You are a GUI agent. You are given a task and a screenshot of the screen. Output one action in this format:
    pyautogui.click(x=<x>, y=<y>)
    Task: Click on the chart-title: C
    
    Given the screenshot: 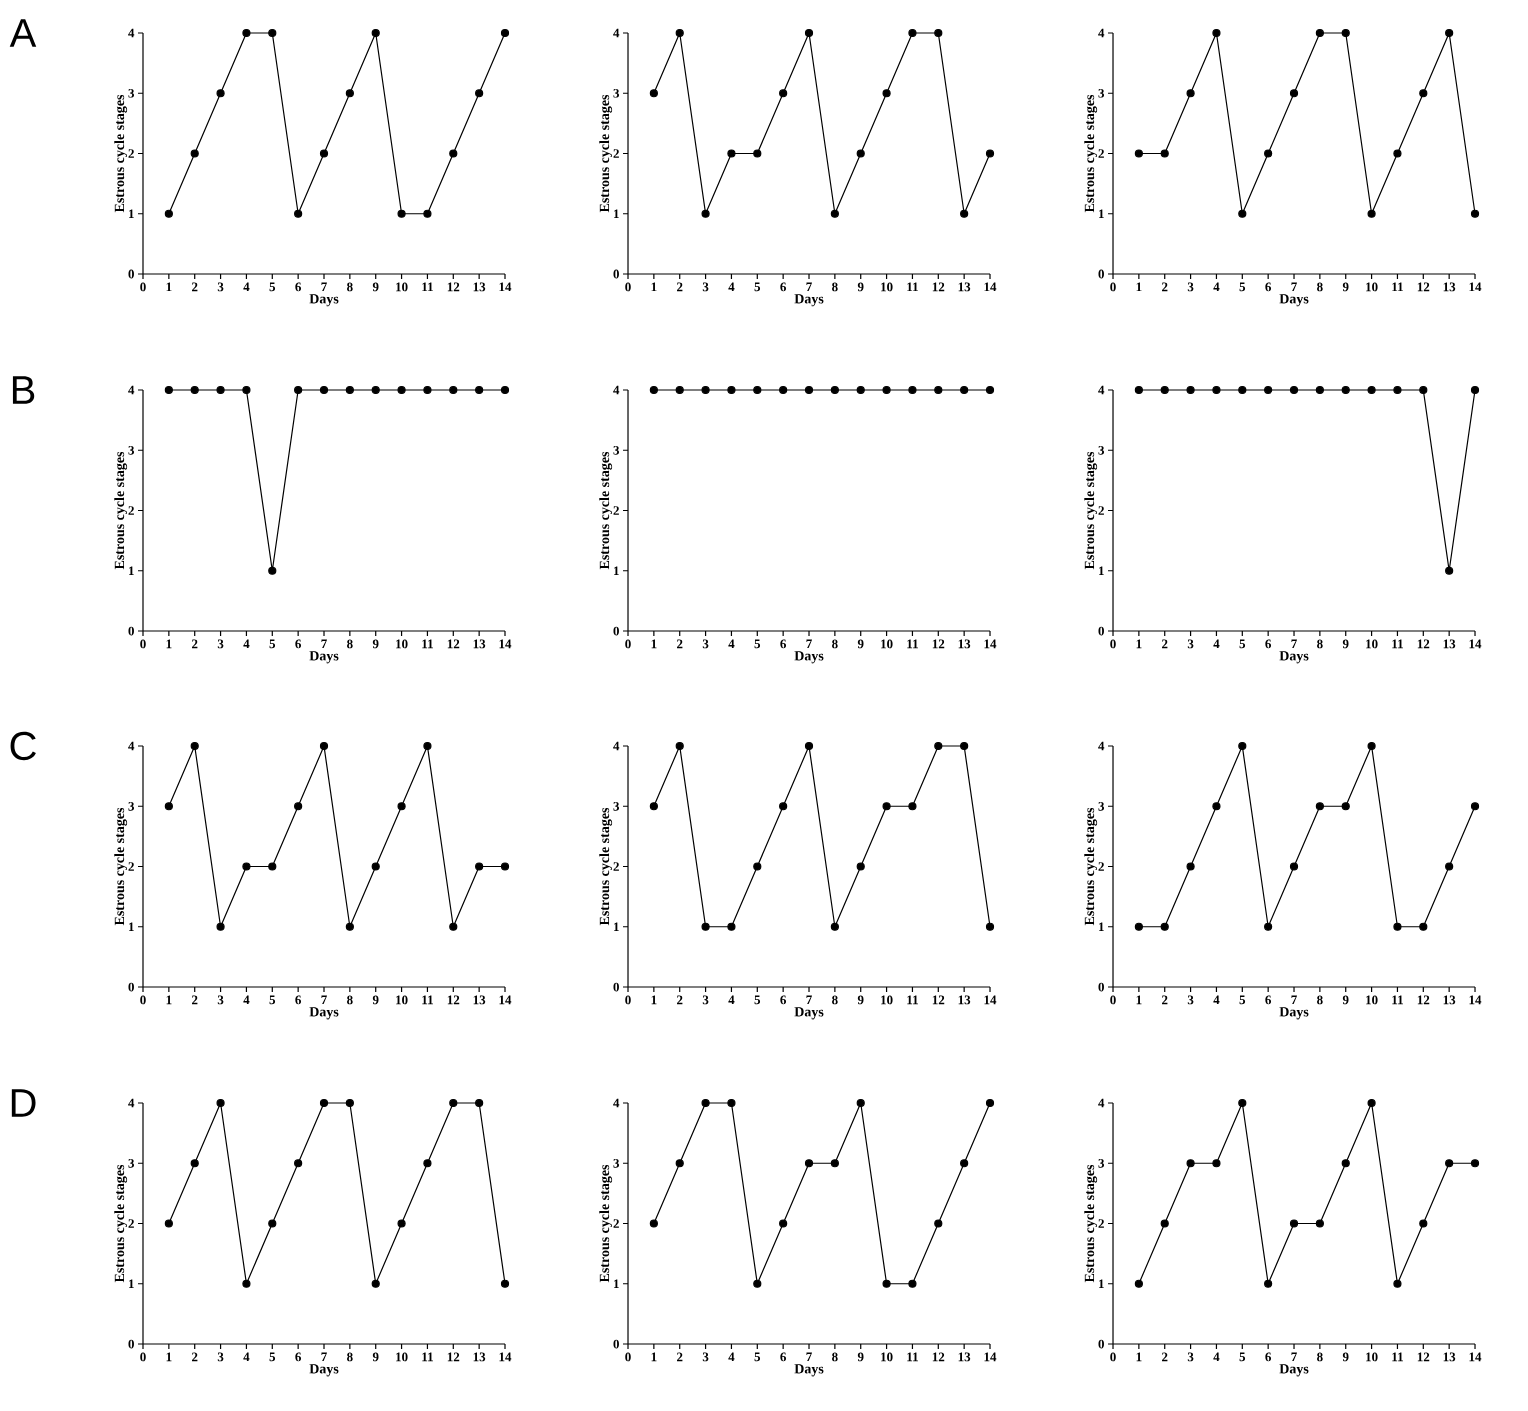 What is the action you would take?
    pyautogui.click(x=23, y=746)
    